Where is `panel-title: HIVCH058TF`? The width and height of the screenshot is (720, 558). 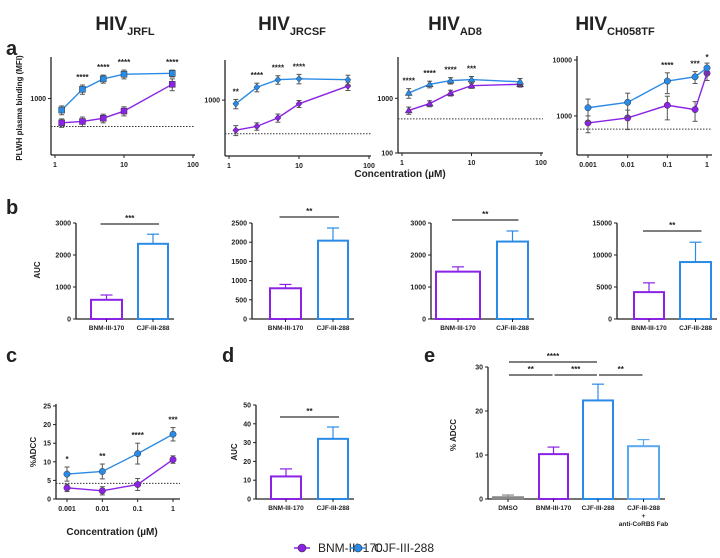
panel-title: HIVCH058TF is located at coordinates (615, 26).